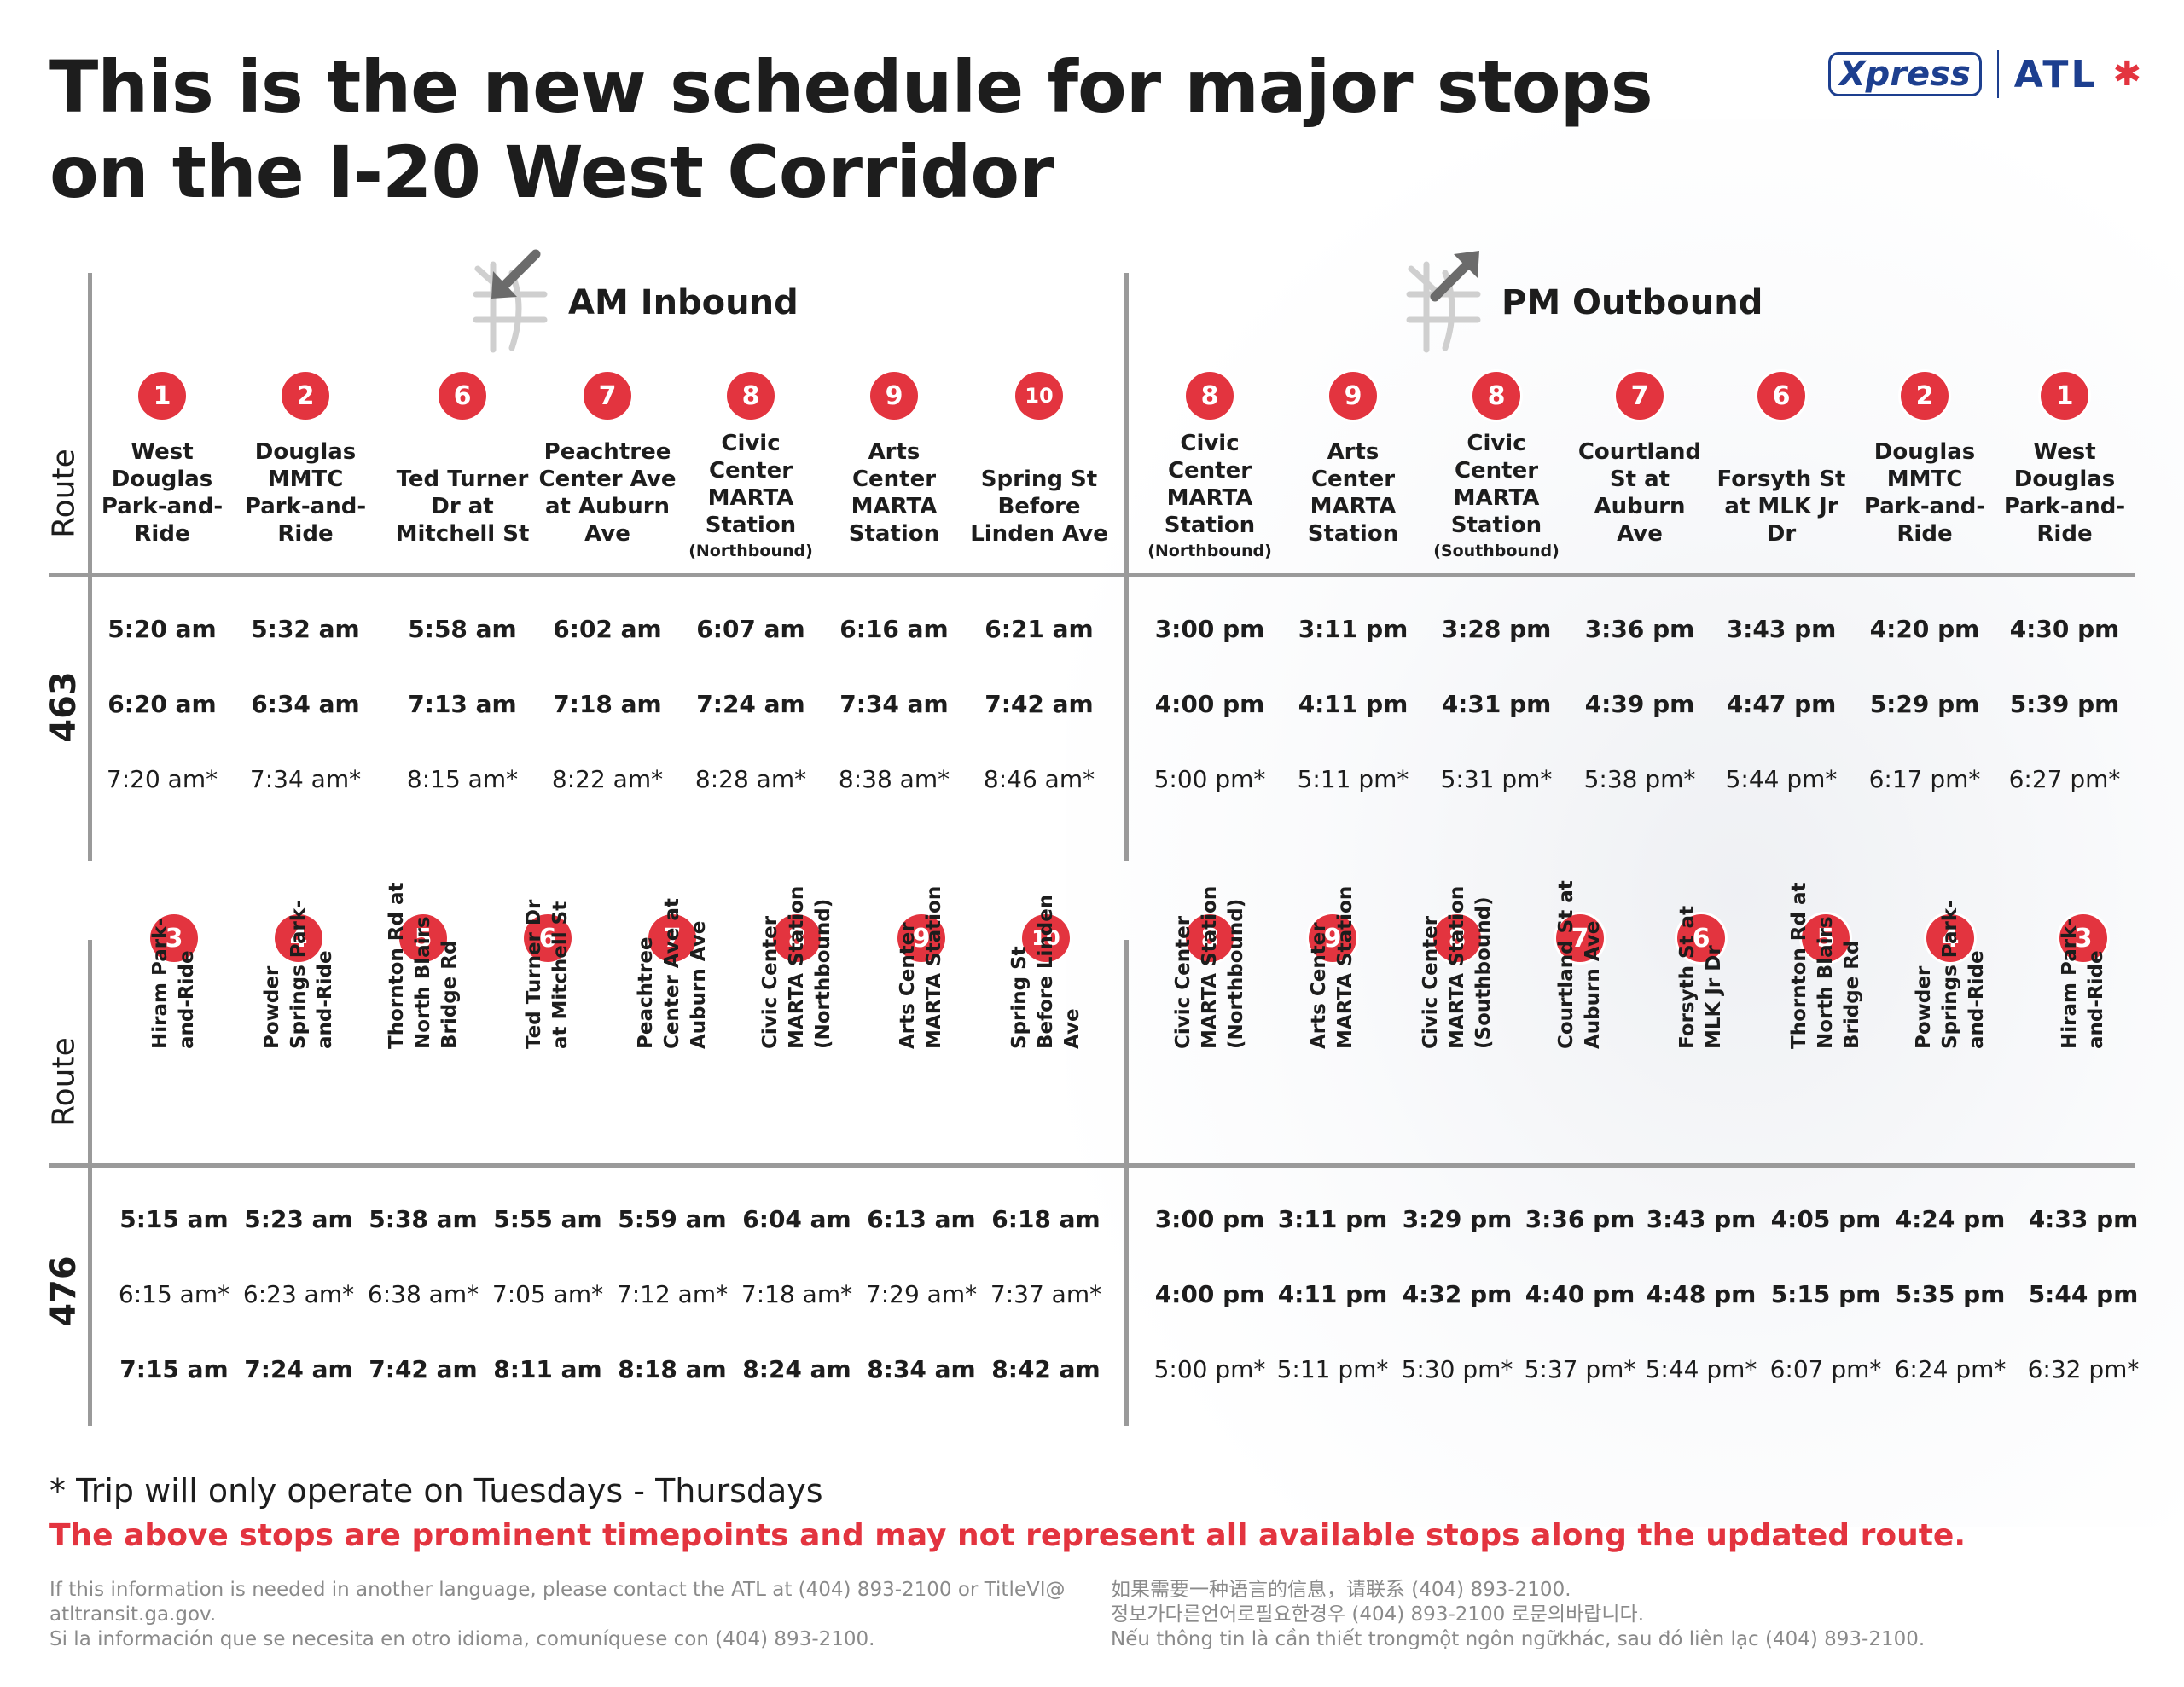 Image resolution: width=2184 pixels, height=1687 pixels. Describe the element at coordinates (1378, 1614) in the screenshot. I see `language-line: 정보가다른언어로필요한경우 (404) 893-2100 로문의바랍니다.` at that location.